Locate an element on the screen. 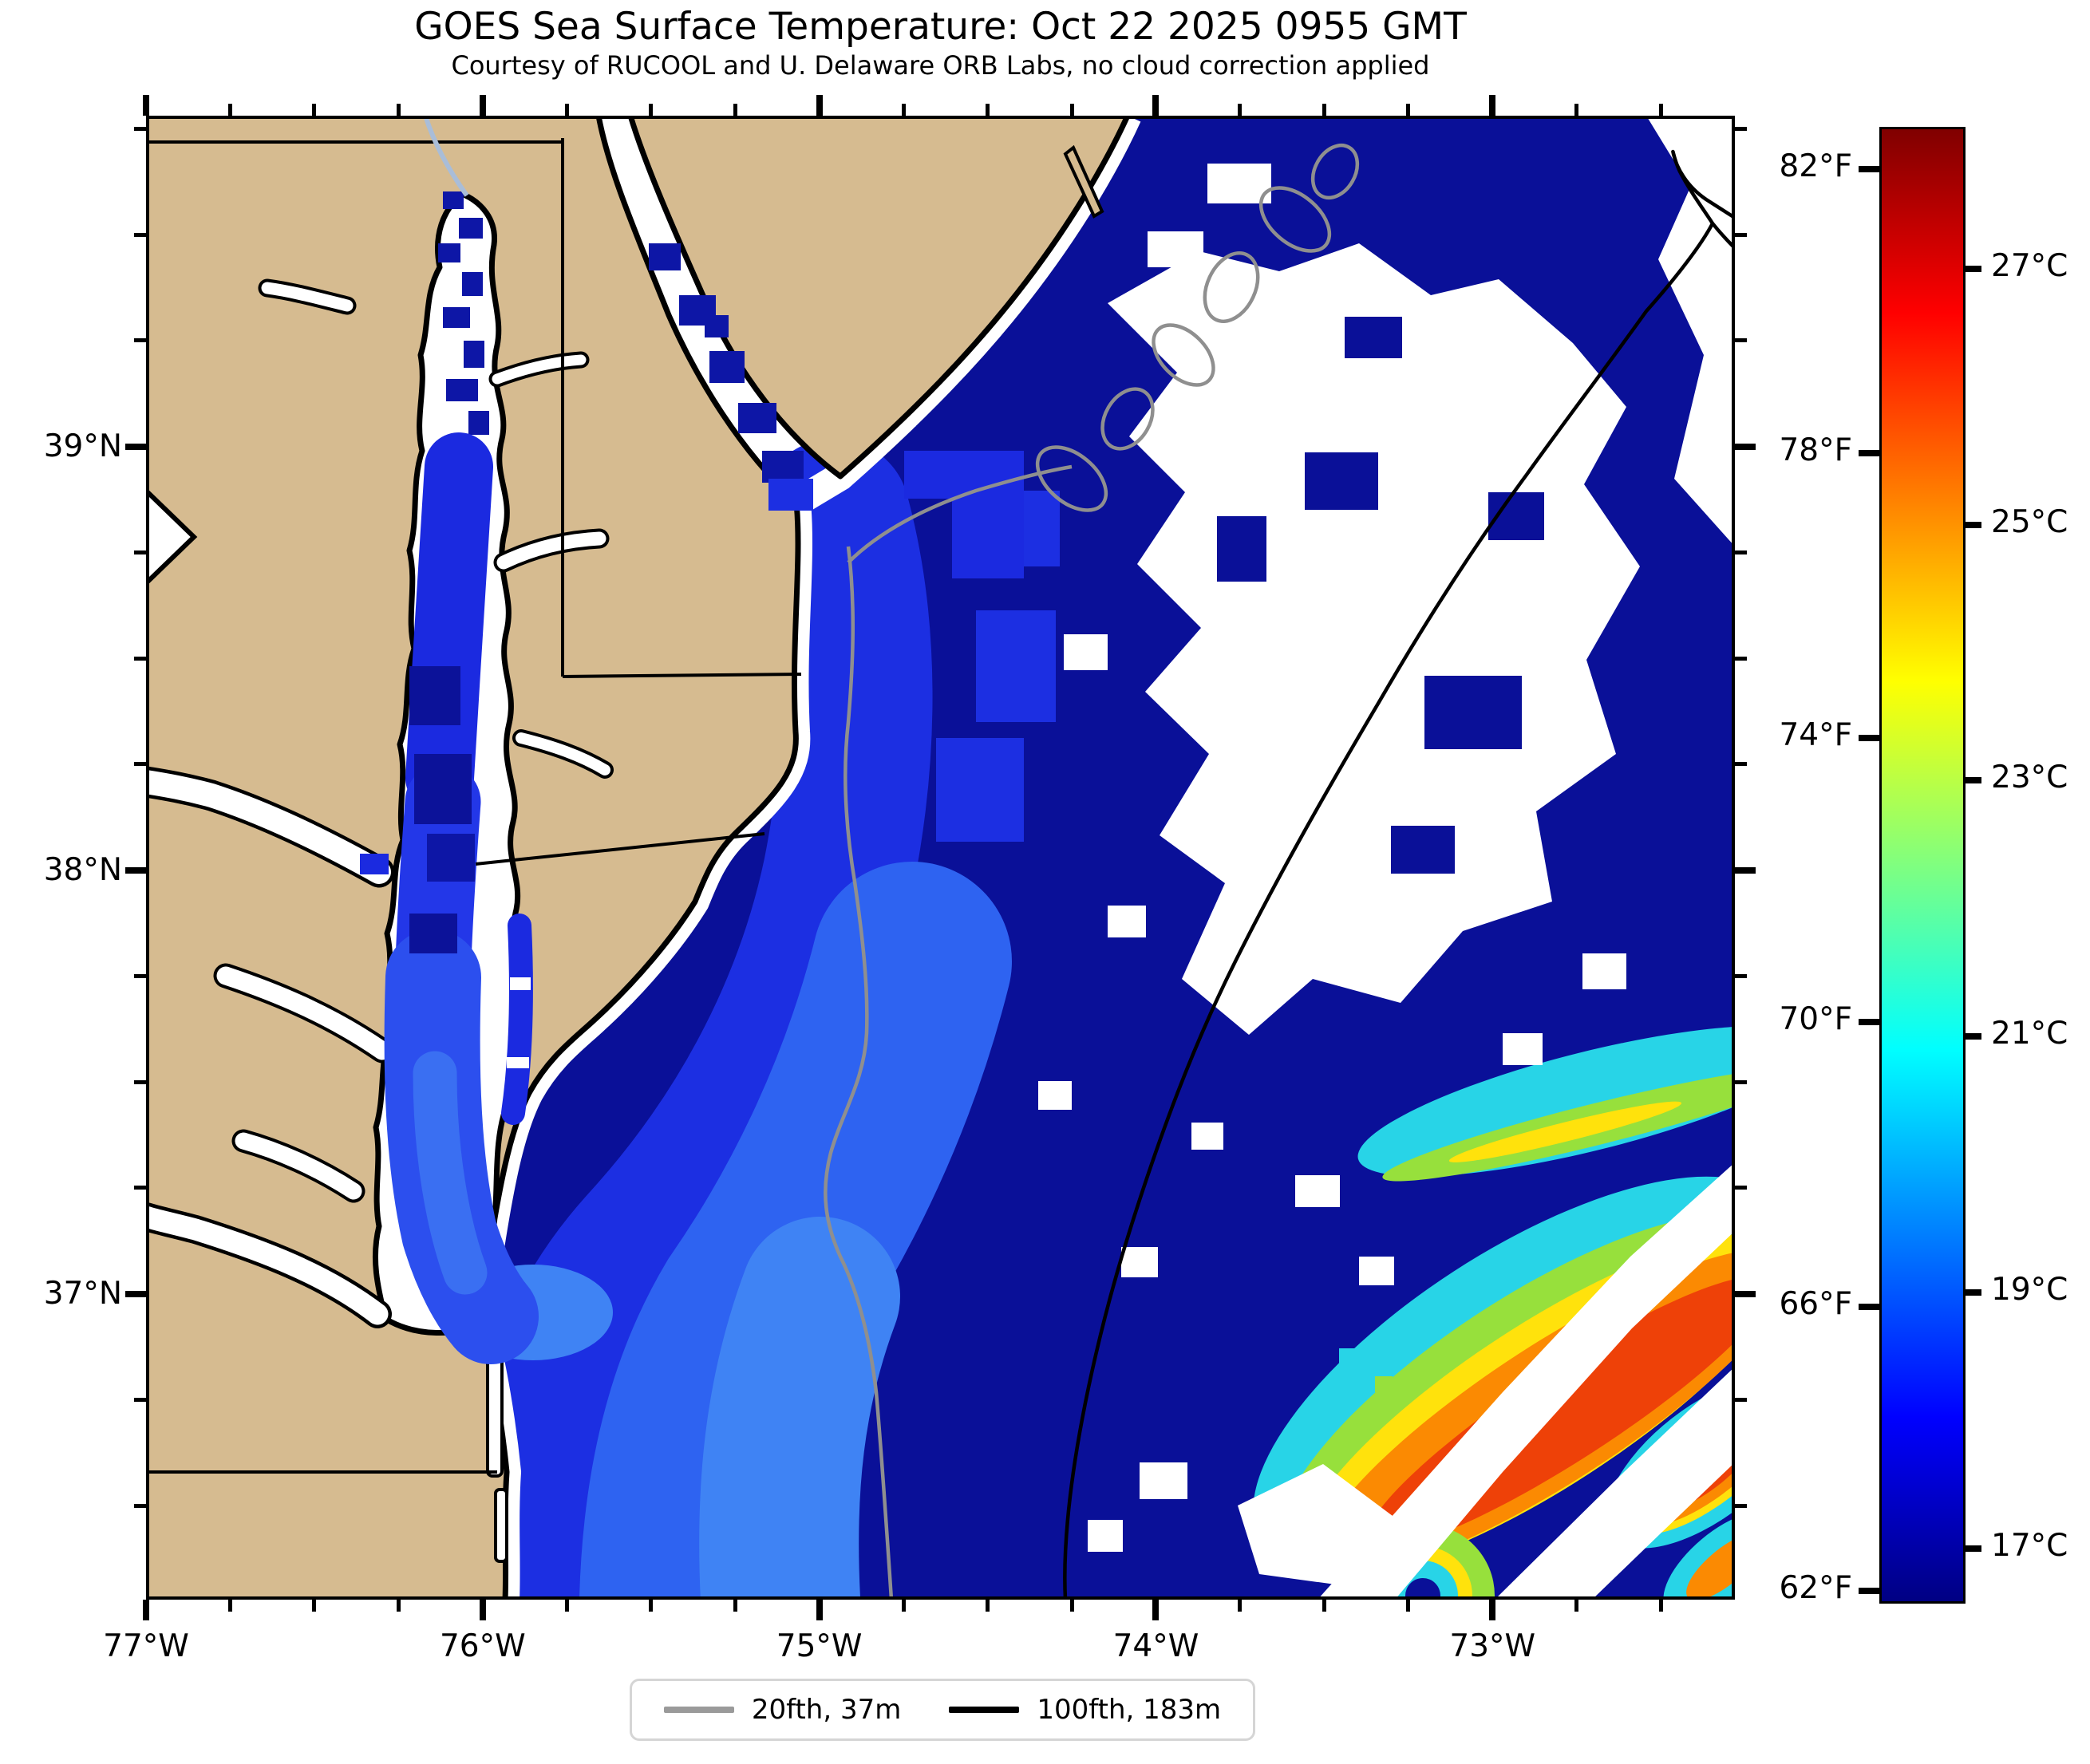 This screenshot has height=1764, width=2090. warm-band-yellow is located at coordinates (1565, 1131).